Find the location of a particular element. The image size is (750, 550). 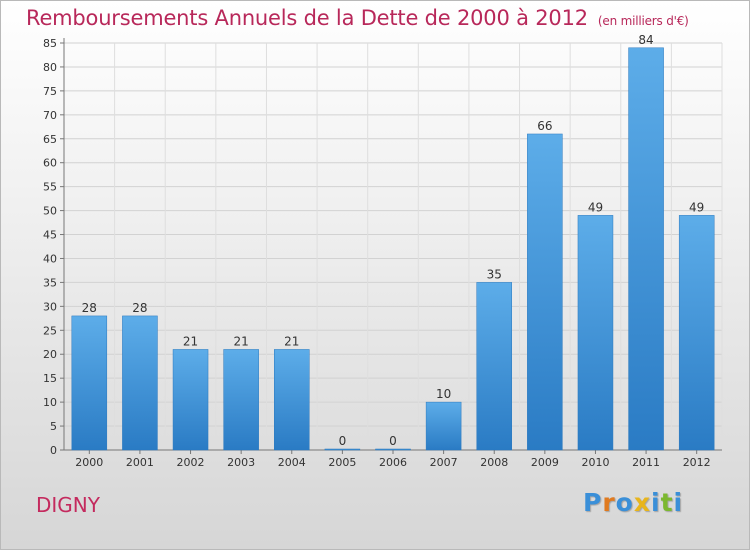

logo-letter: o is located at coordinates (624, 502).